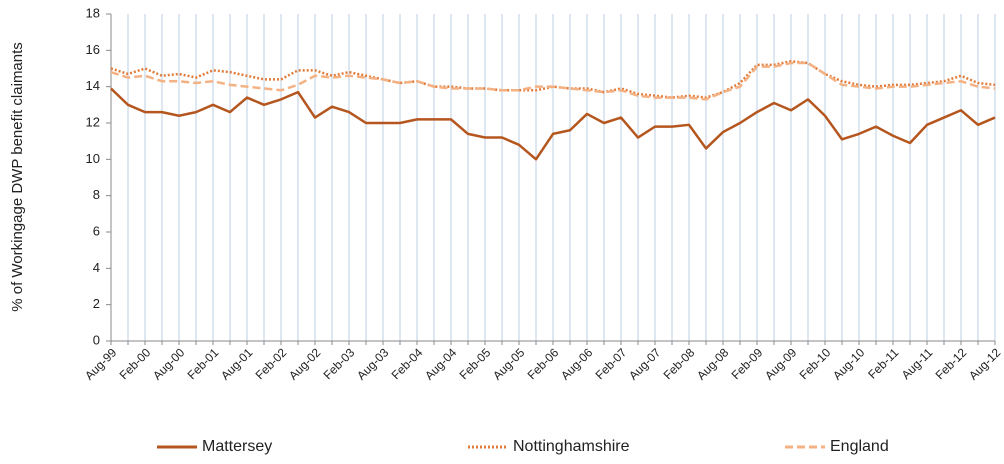  Describe the element at coordinates (203, 363) in the screenshot. I see `x-tick-label: Feb-01` at that location.